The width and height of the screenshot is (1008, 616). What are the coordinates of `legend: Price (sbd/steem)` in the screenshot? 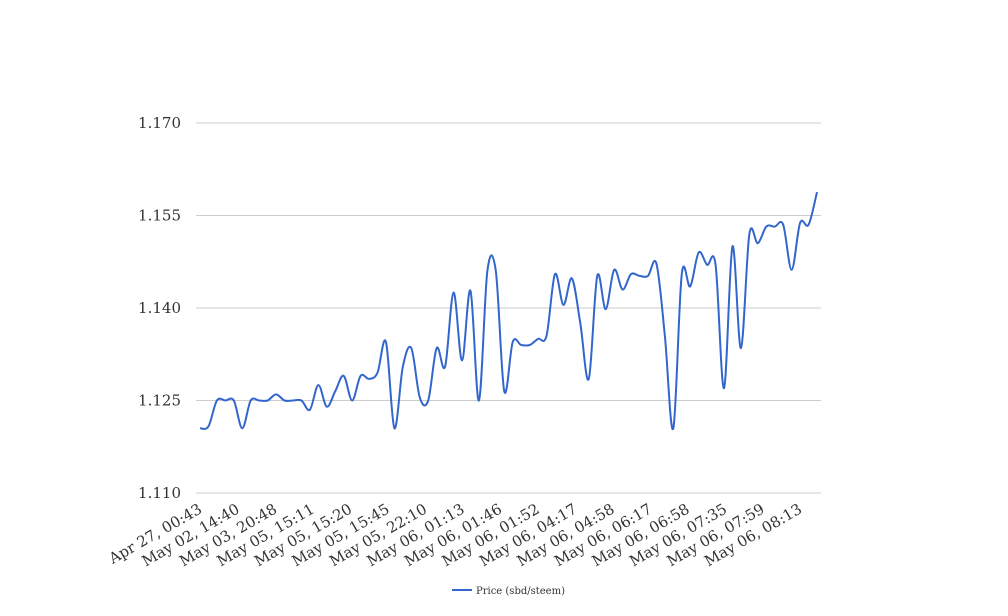 It's located at (508, 591).